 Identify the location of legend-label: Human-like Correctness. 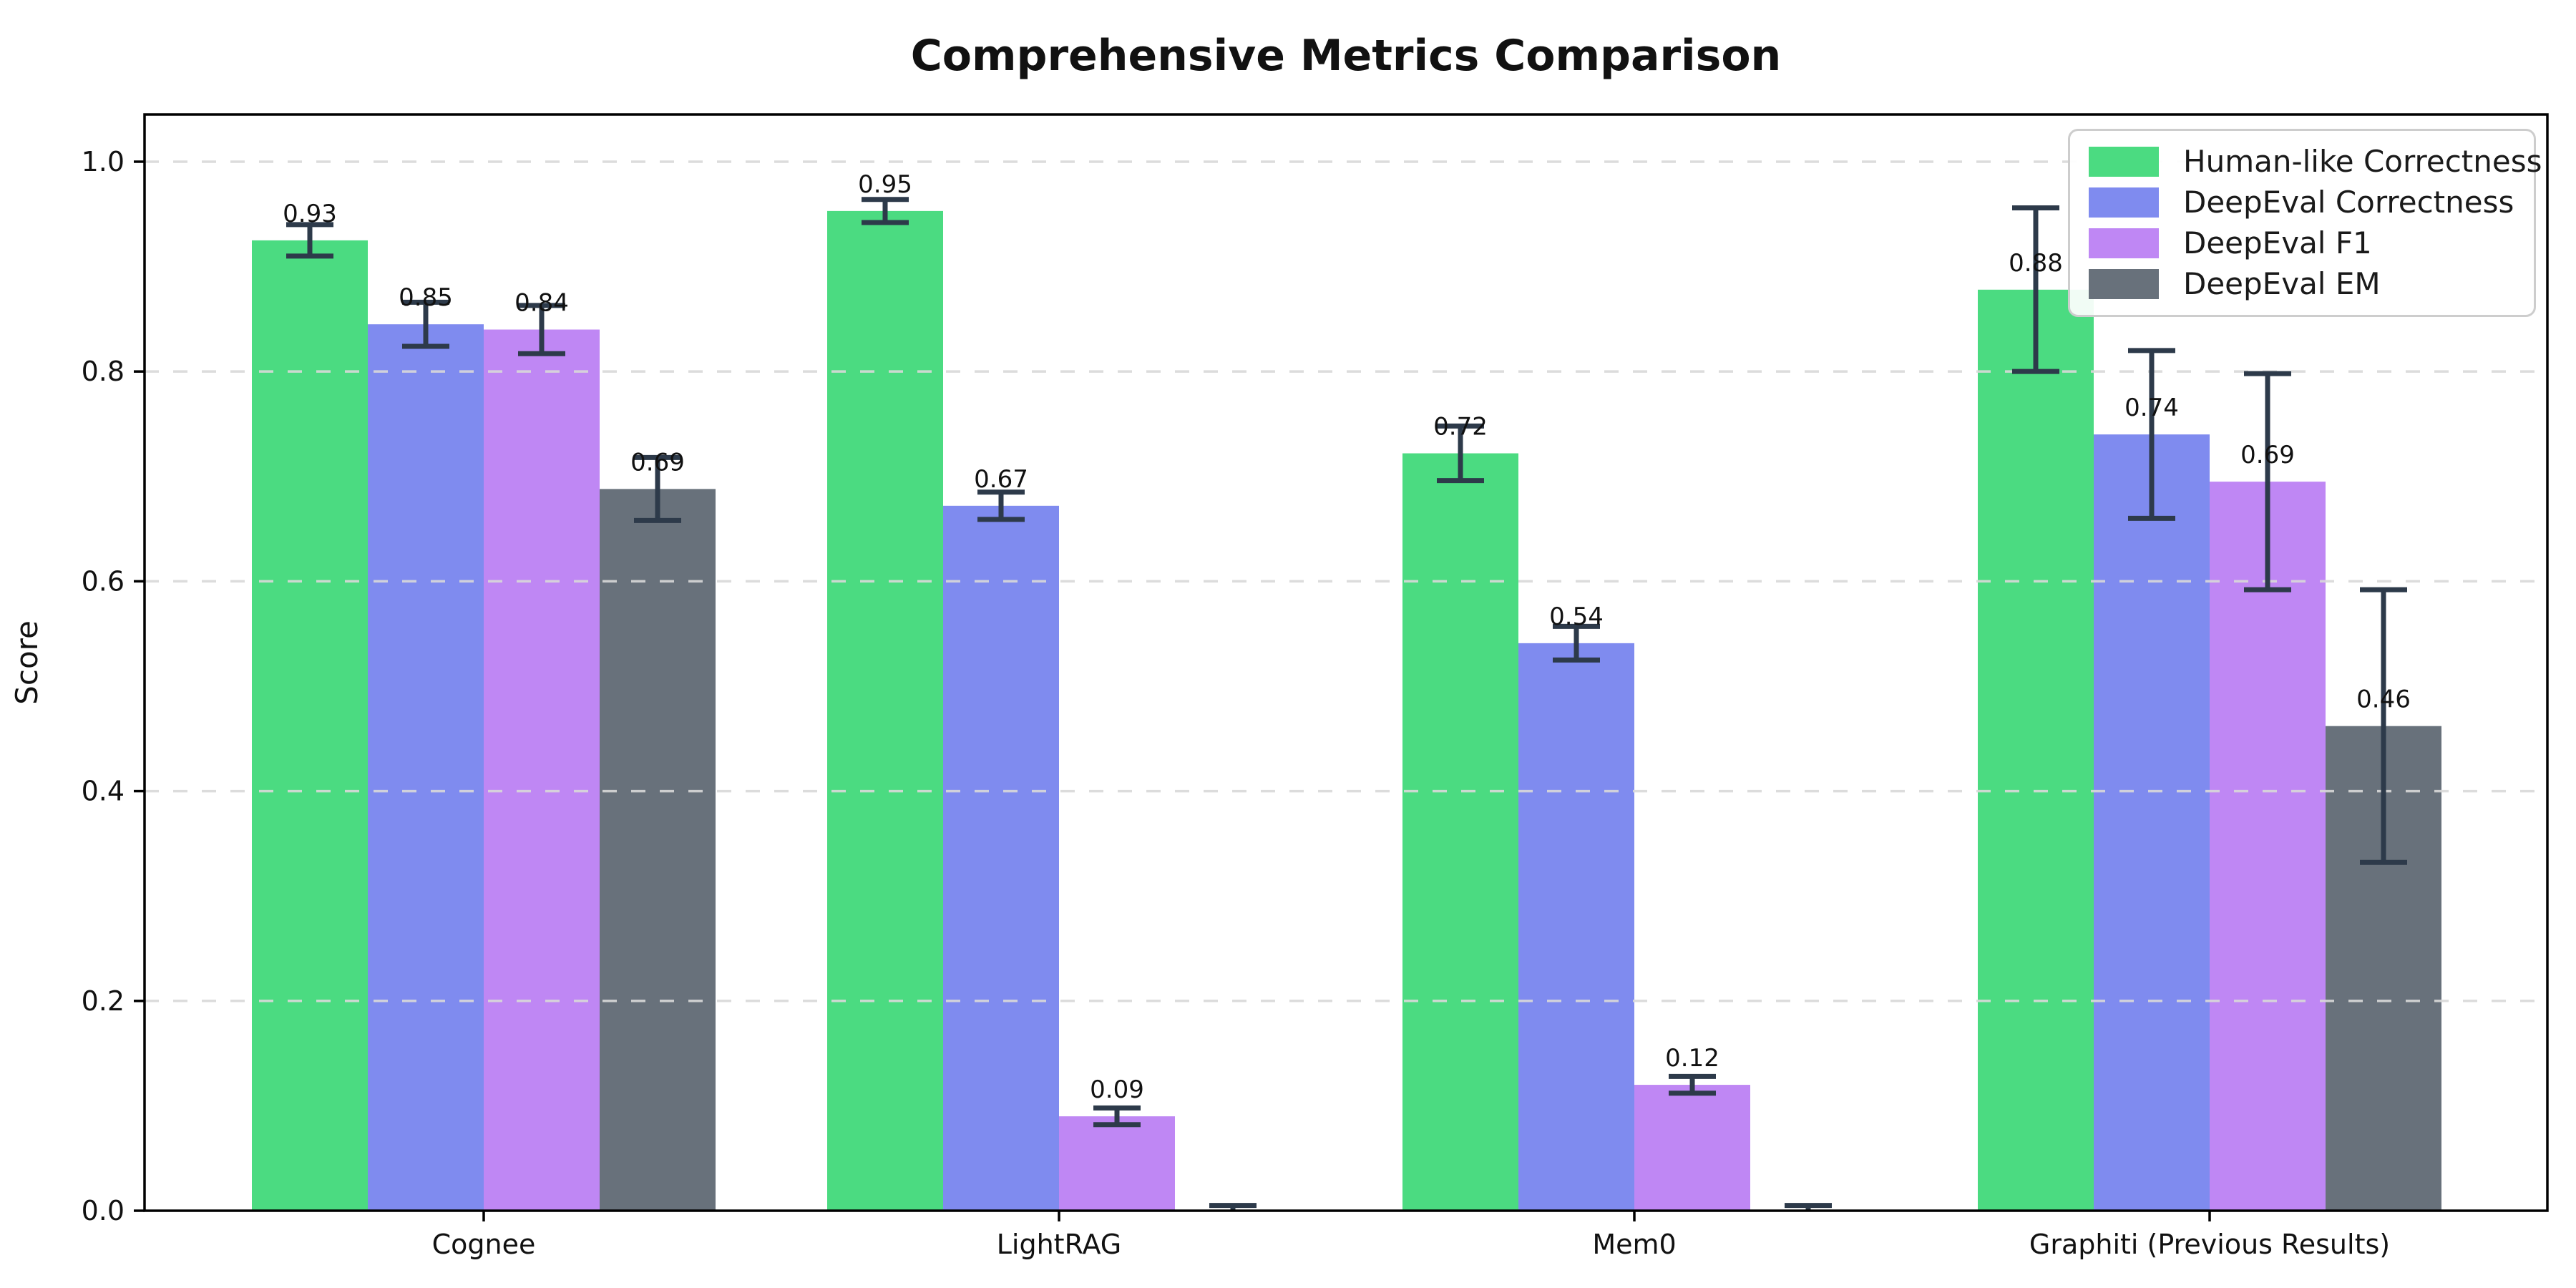
(2362, 161).